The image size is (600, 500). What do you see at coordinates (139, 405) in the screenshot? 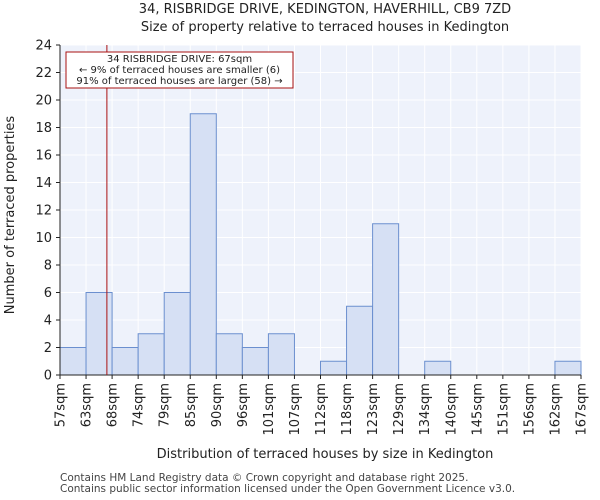
I see `x-tick-label-3: 74sqm` at bounding box center [139, 405].